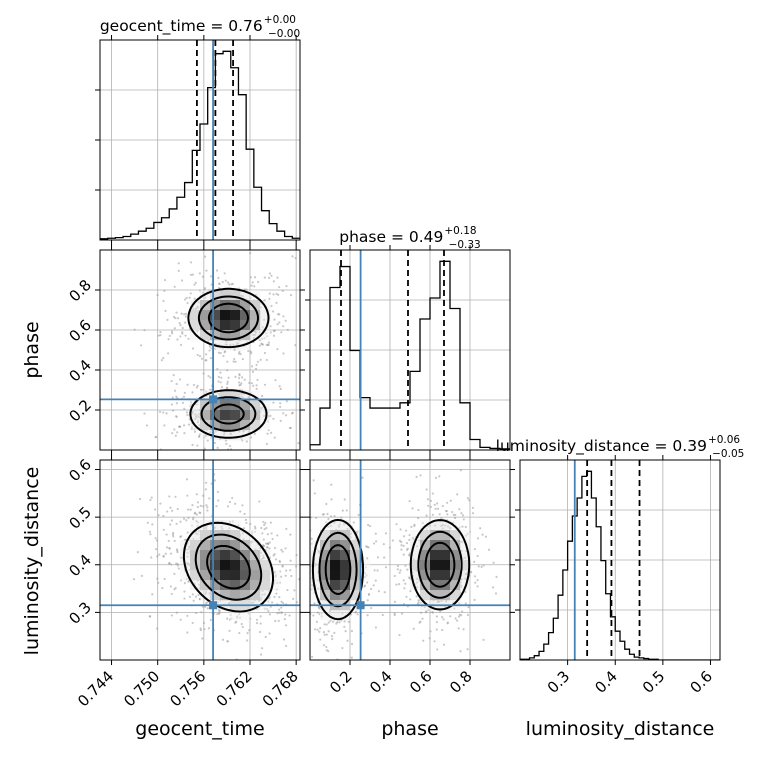 The image size is (760, 760). I want to click on title-luminosity-distance: luminosity_distance = 0.39+0.06 −0.05, so click(620, 447).